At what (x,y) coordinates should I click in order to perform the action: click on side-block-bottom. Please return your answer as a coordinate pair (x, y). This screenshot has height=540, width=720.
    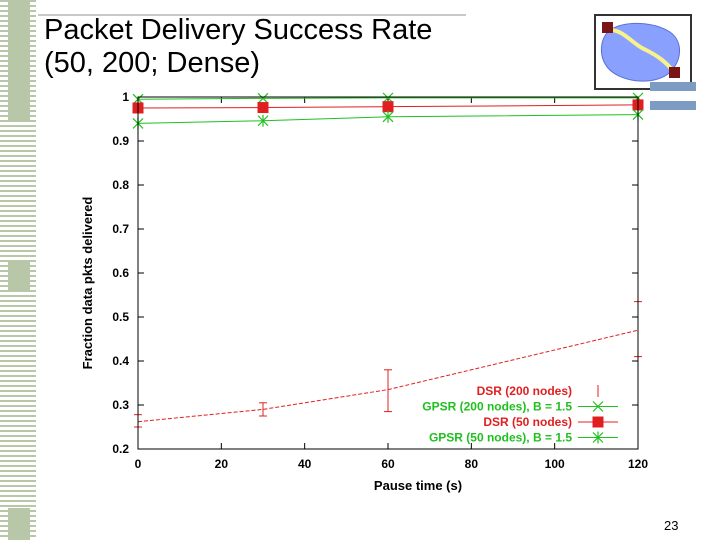
    Looking at the image, I should click on (19, 524).